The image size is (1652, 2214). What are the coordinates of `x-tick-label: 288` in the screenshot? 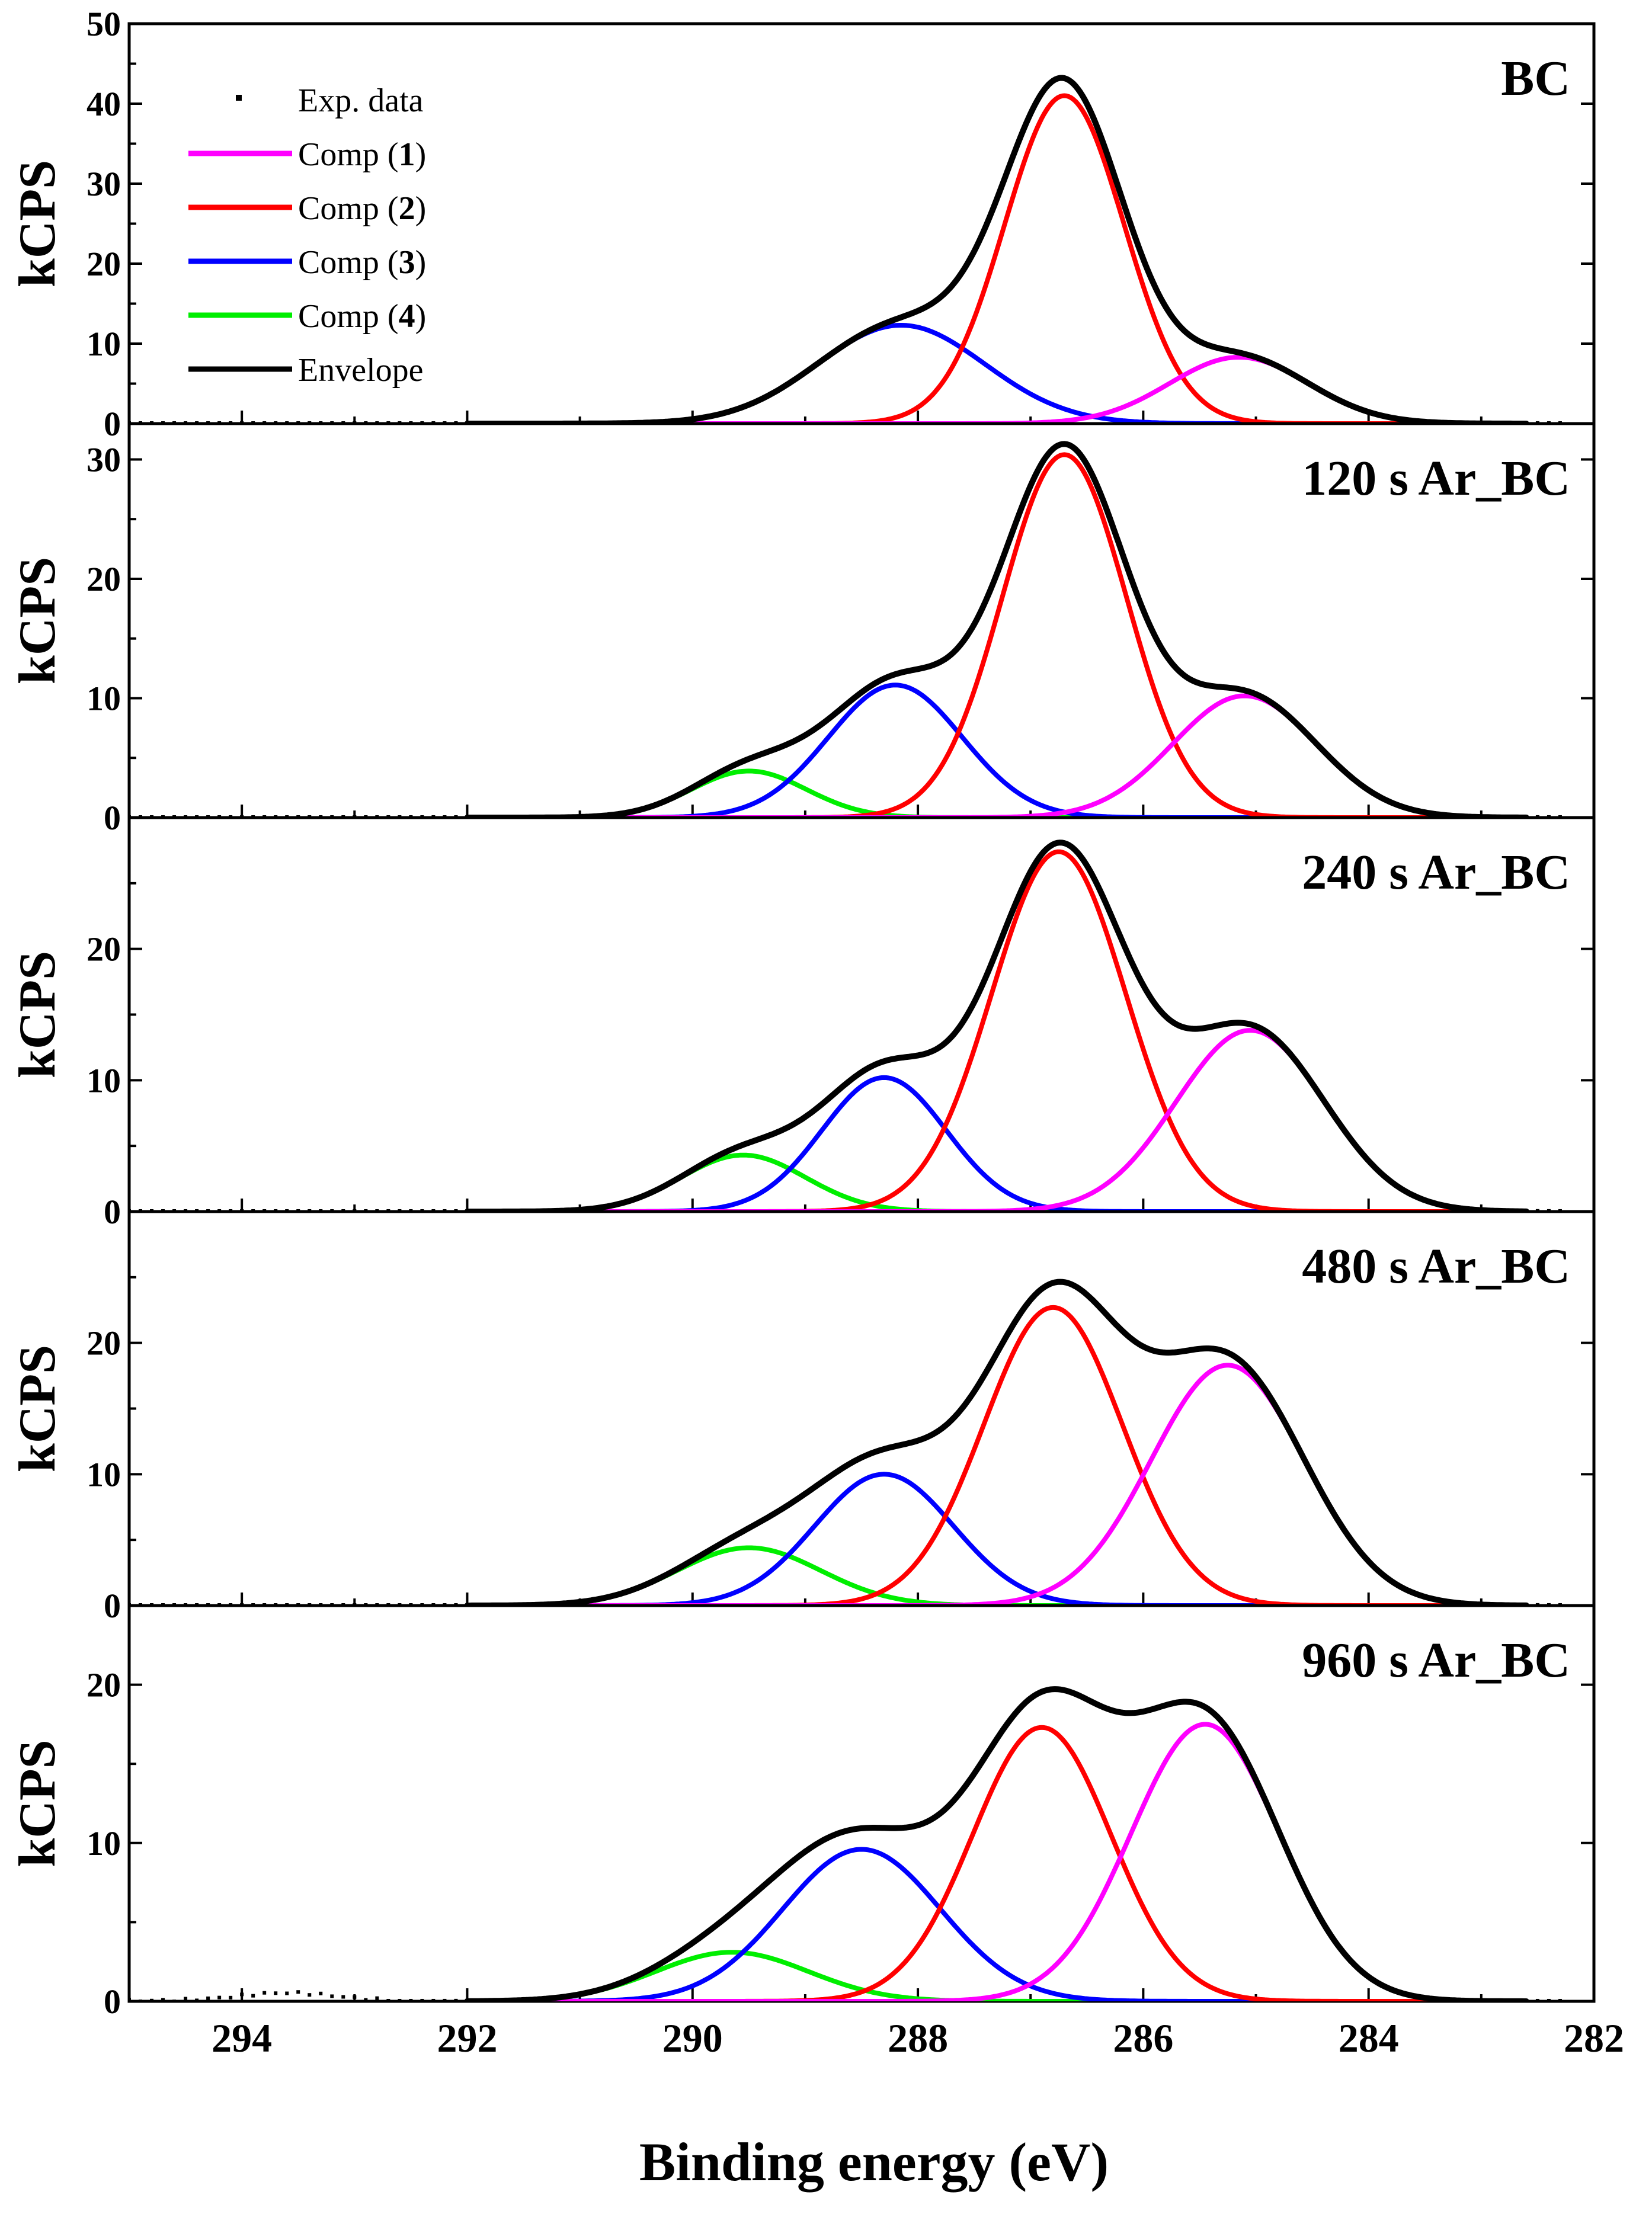 It's located at (918, 2038).